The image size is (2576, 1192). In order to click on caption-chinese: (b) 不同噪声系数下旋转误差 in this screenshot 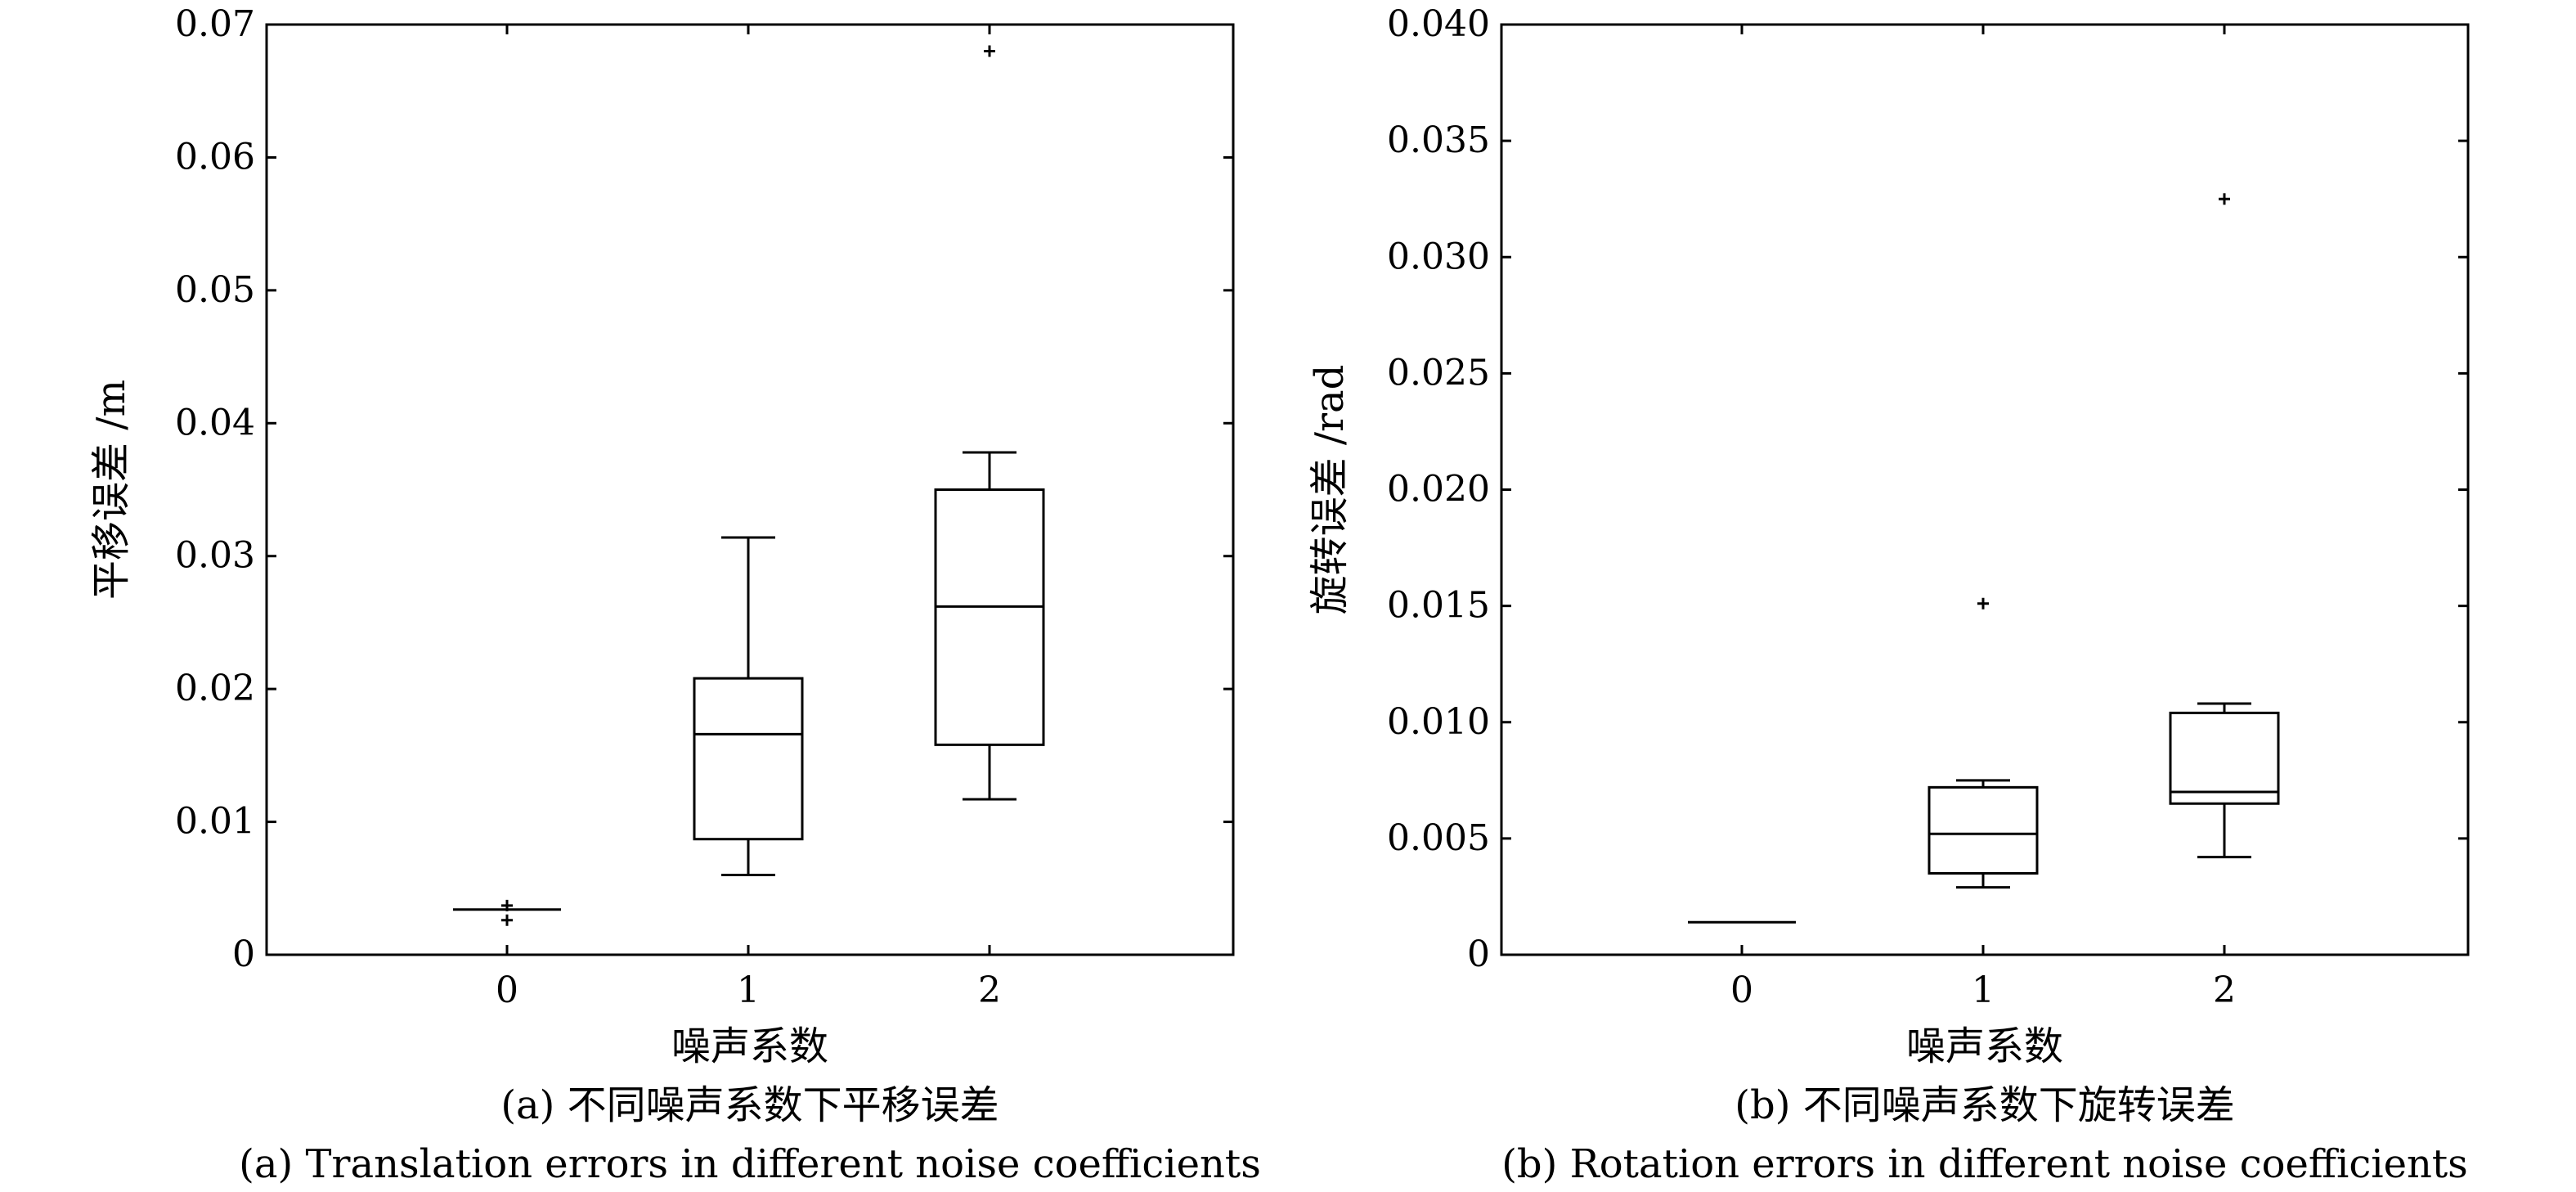, I will do `click(1985, 1105)`.